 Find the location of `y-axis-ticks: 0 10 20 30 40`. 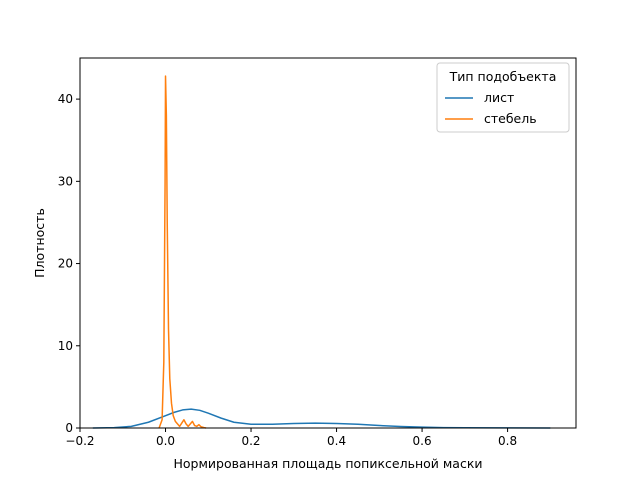

y-axis-ticks: 0 10 20 30 40 is located at coordinates (69, 263).